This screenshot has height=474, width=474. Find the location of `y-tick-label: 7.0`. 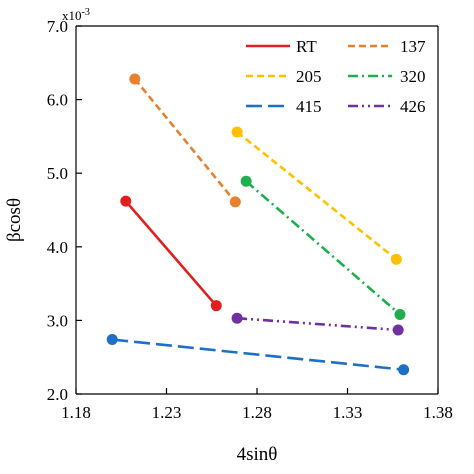

y-tick-label: 7.0 is located at coordinates (57, 26).